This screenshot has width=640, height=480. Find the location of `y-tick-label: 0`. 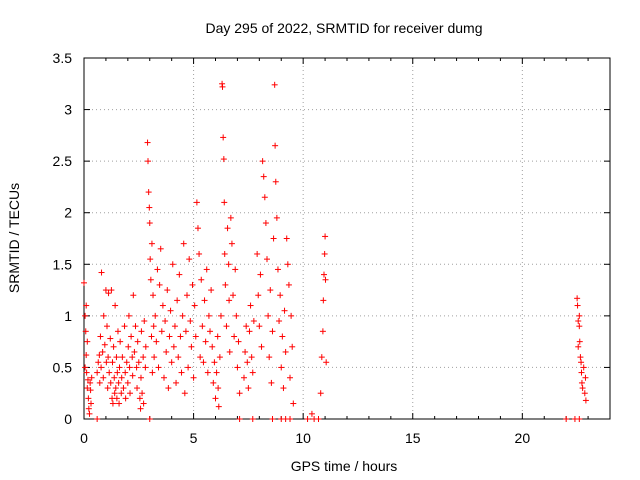

y-tick-label: 0 is located at coordinates (68, 419).